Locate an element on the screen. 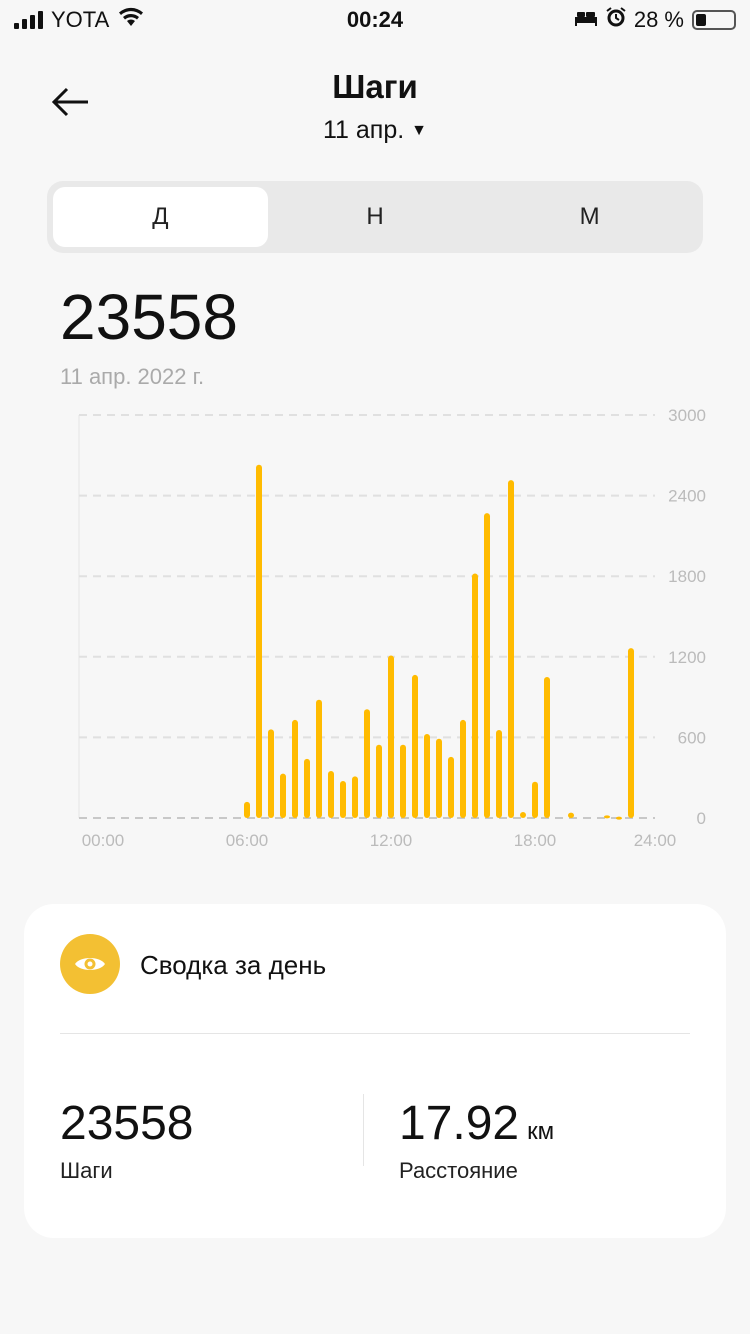 The width and height of the screenshot is (750, 1334). tab-month: М is located at coordinates (589, 216).